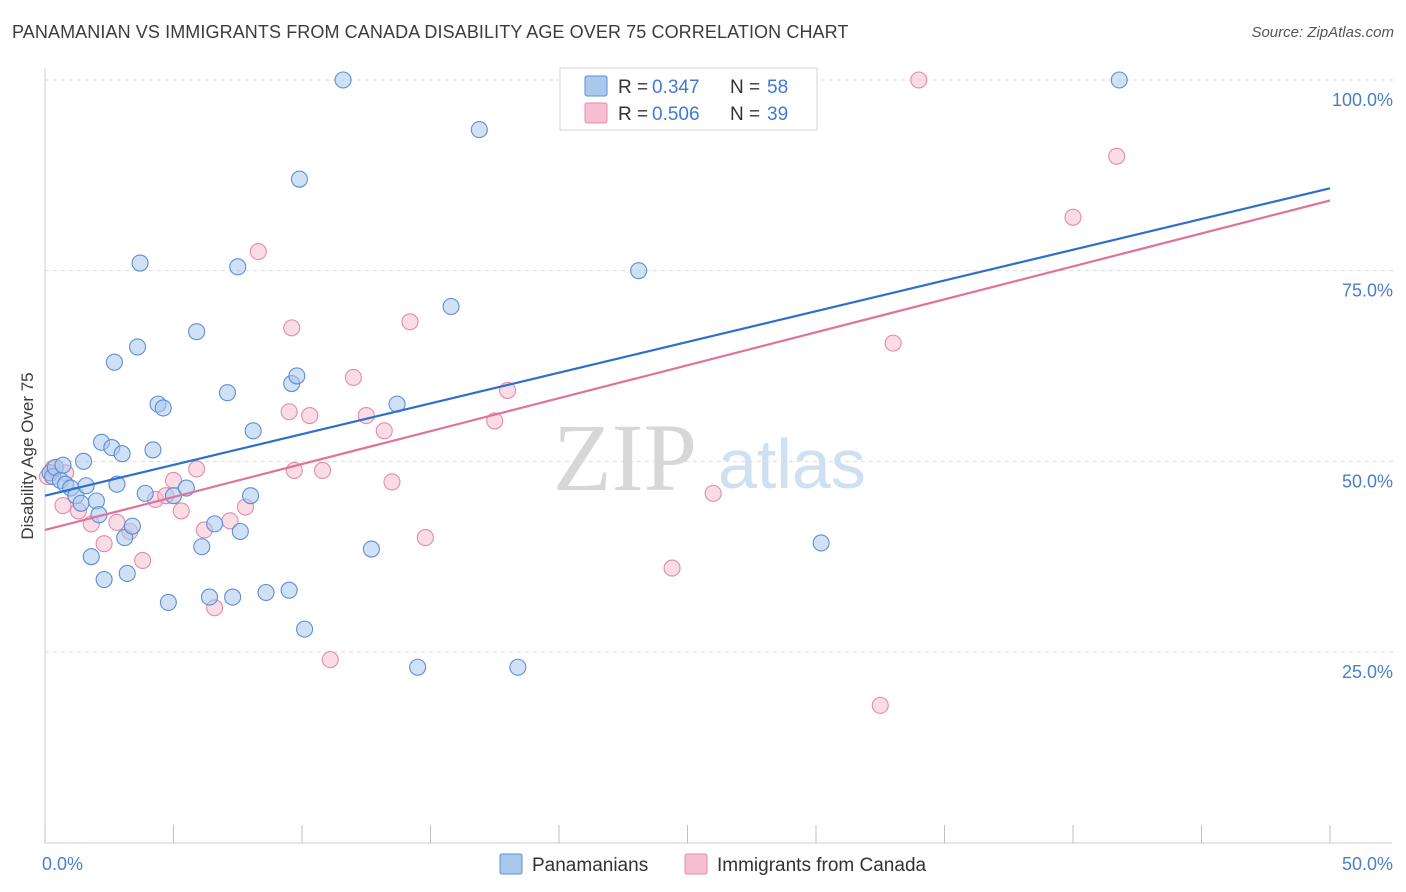 This screenshot has height=892, width=1406. What do you see at coordinates (590, 865) in the screenshot?
I see `bottom-legend-label-panamanians: Panamanians` at bounding box center [590, 865].